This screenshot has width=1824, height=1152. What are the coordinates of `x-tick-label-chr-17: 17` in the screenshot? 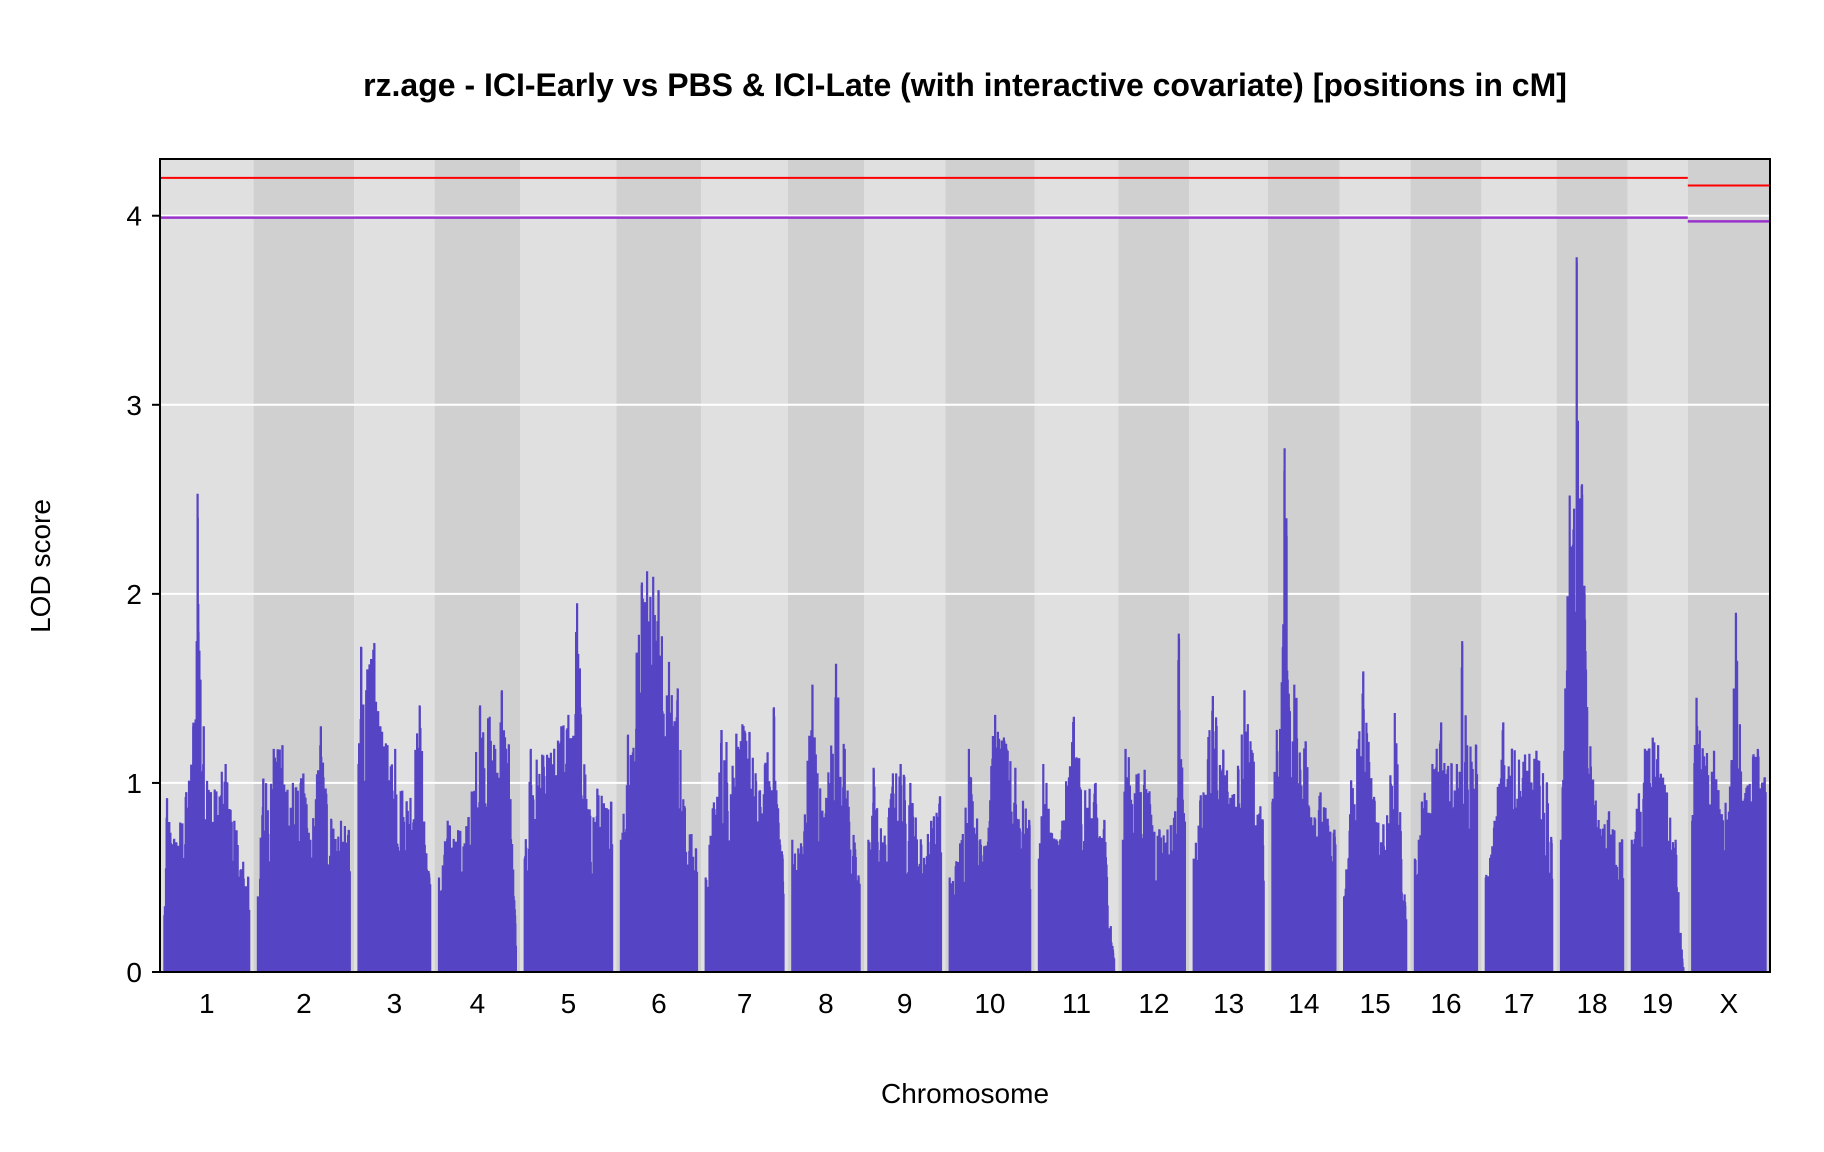 It's located at (1518, 1003).